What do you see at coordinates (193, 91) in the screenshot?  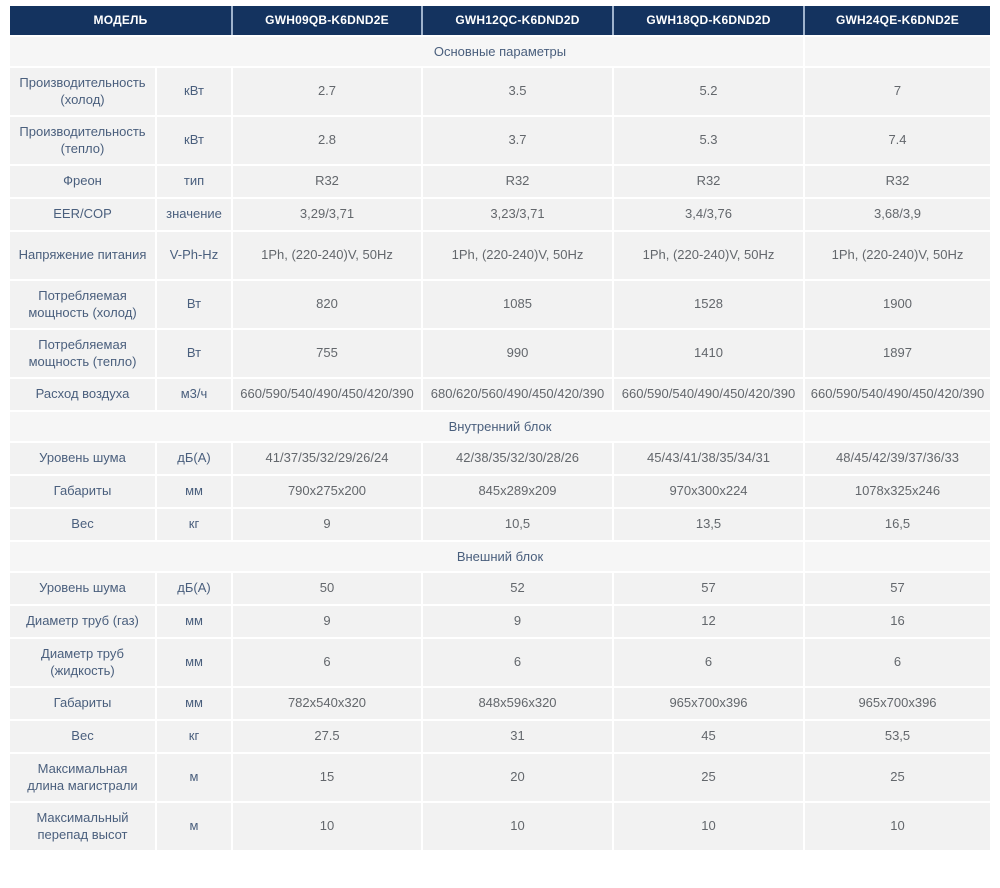 I see `param-unit: кВт` at bounding box center [193, 91].